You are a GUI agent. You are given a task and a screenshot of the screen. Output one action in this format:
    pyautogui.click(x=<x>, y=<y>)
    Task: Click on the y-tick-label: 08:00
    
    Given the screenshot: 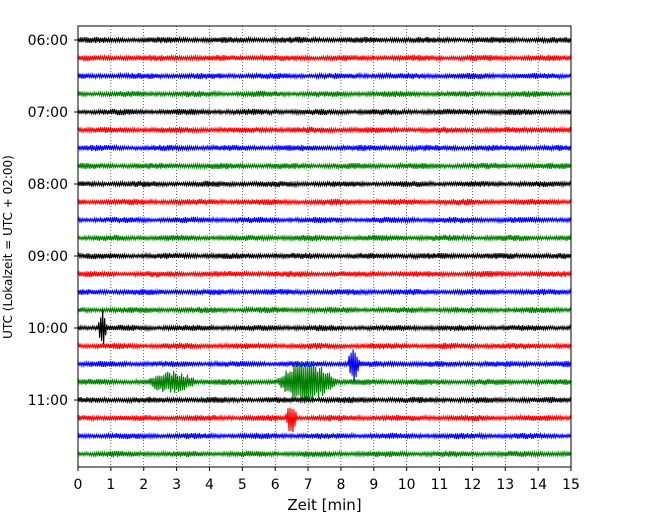 What is the action you would take?
    pyautogui.click(x=48, y=185)
    